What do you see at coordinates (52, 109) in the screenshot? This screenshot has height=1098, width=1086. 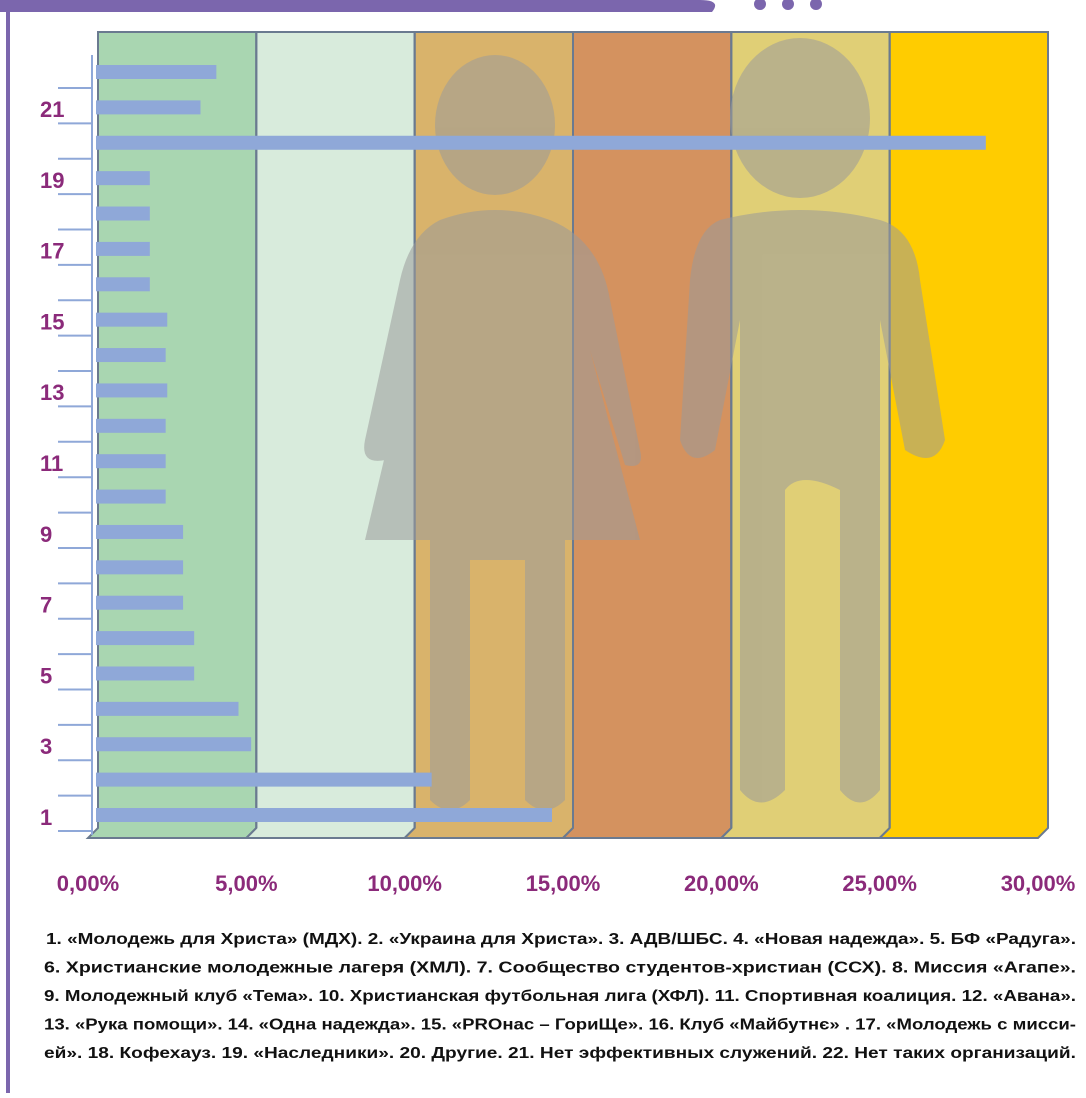 I see `y-tick-label: 21` at bounding box center [52, 109].